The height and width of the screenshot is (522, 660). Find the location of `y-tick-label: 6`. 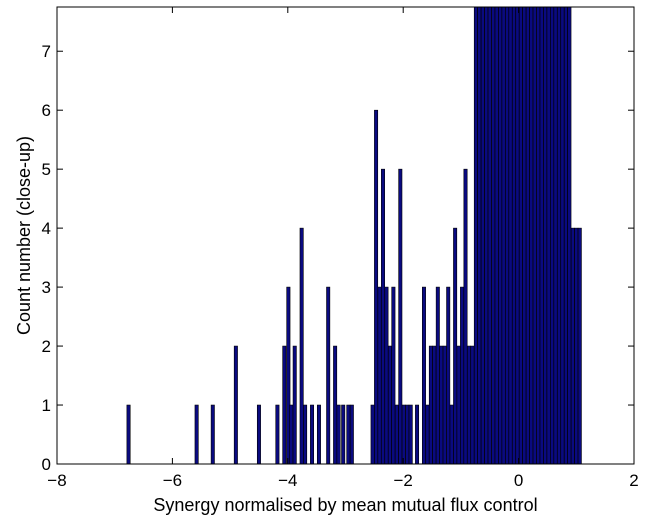

y-tick-label: 6 is located at coordinates (46, 110).